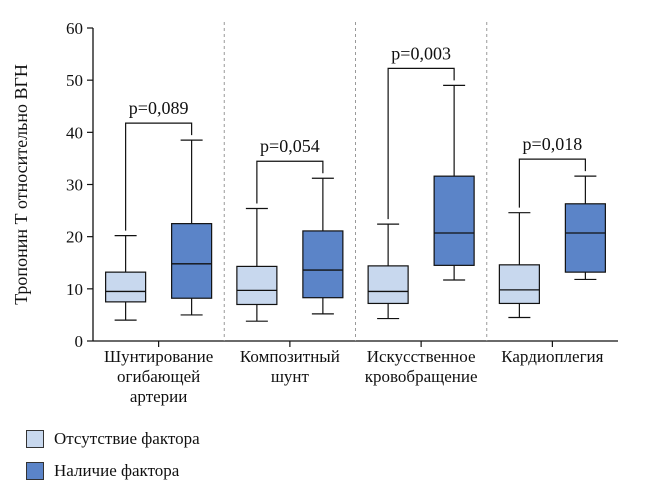  Describe the element at coordinates (35, 439) in the screenshot. I see `legend-swatch-absent` at that location.